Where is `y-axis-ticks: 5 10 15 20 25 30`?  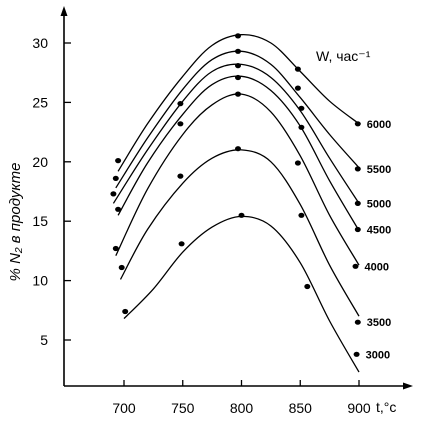
y-axis-ticks: 5 10 15 20 25 30 is located at coordinates (51, 191).